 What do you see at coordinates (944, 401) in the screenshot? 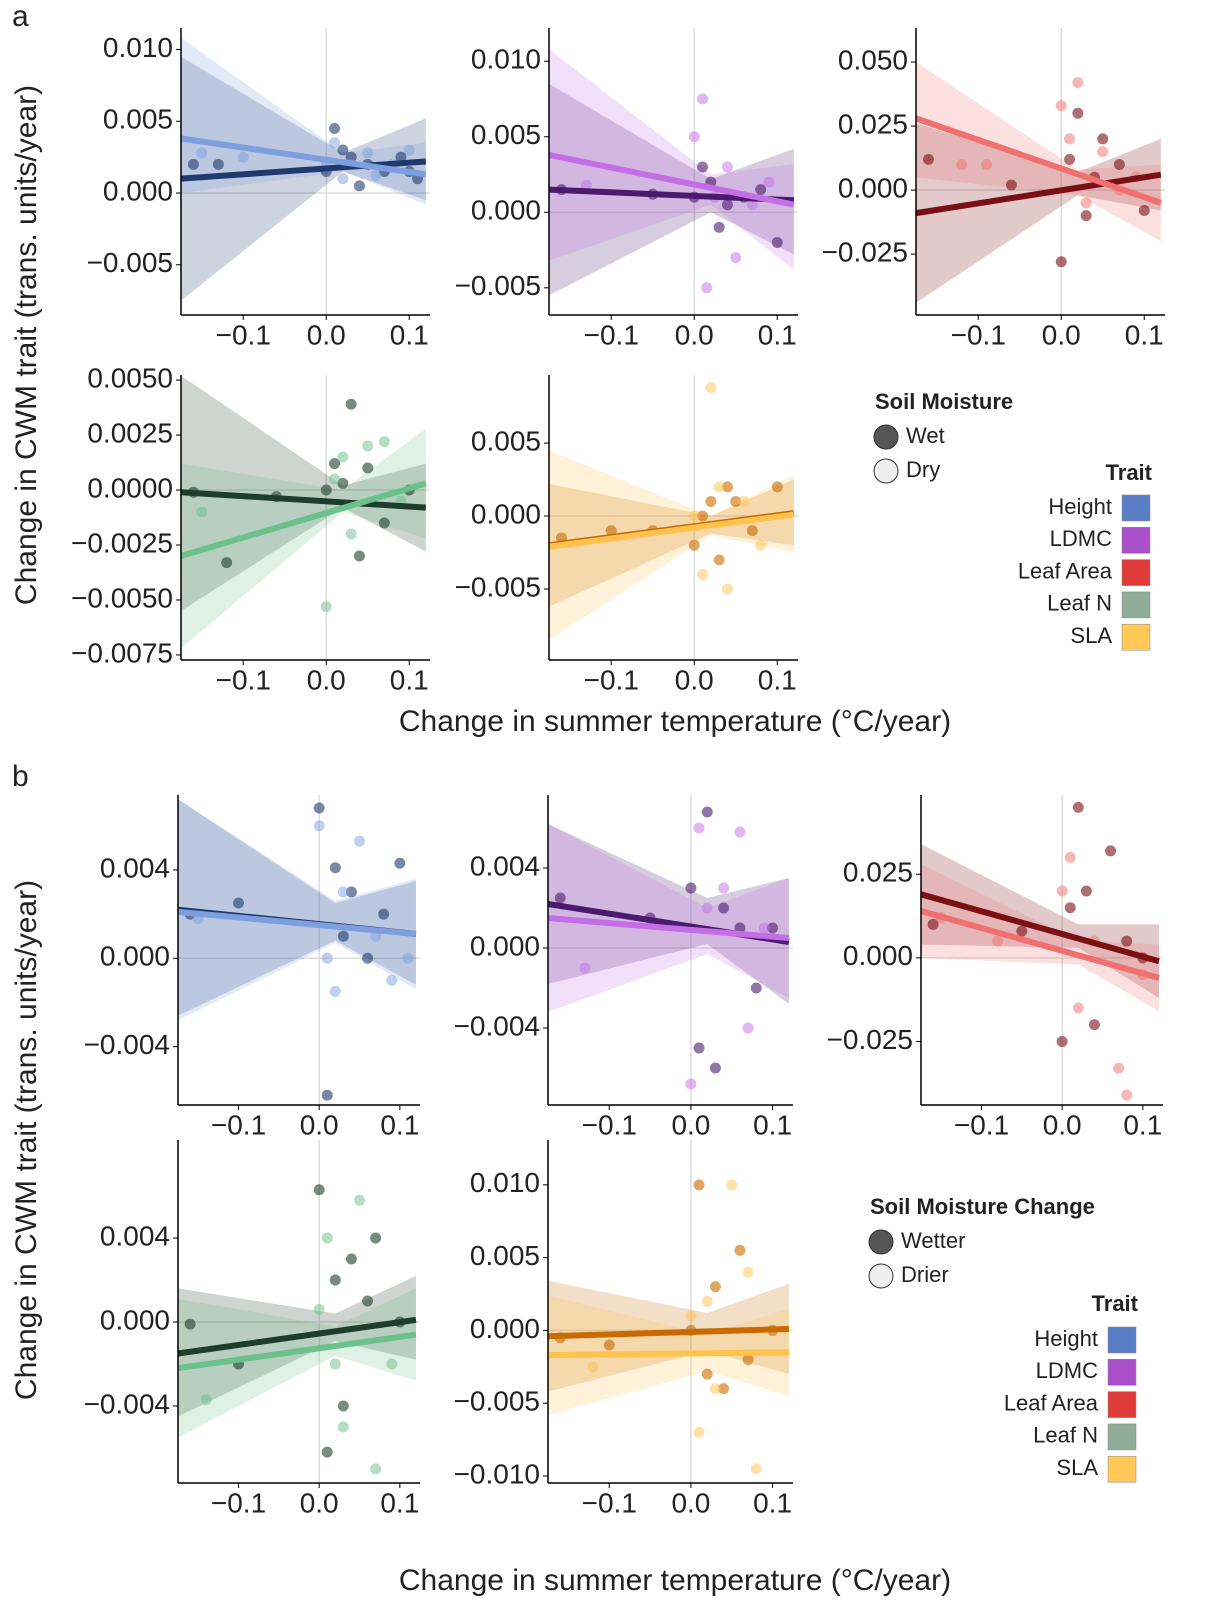
I see `legend-title: Soil Moisture` at bounding box center [944, 401].